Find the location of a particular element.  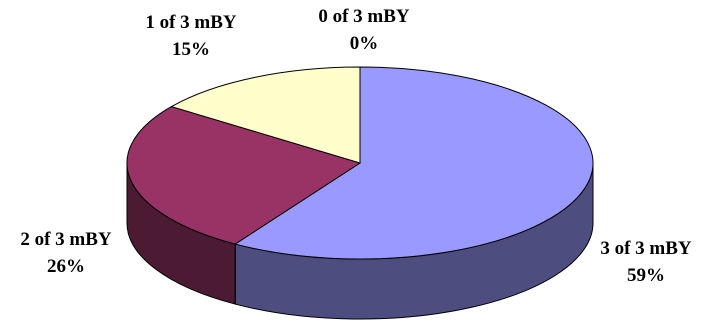

slice-pct-1of3: 15% is located at coordinates (191, 49).